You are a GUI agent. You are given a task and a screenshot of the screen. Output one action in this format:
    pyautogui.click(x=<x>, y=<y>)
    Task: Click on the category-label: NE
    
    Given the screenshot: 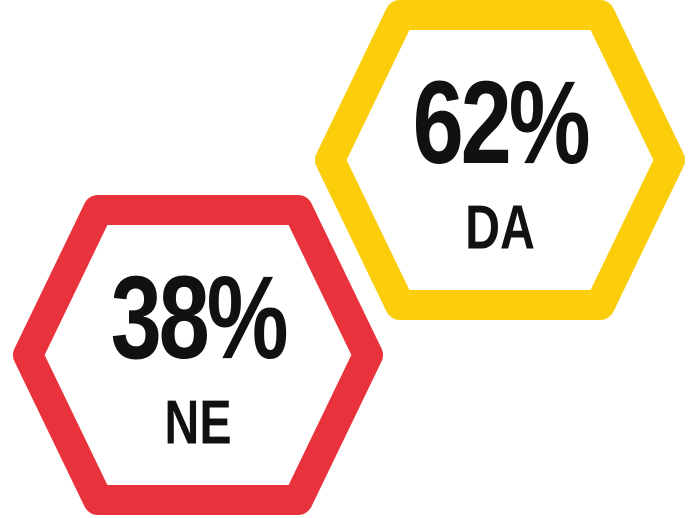 What is the action you would take?
    pyautogui.click(x=197, y=422)
    